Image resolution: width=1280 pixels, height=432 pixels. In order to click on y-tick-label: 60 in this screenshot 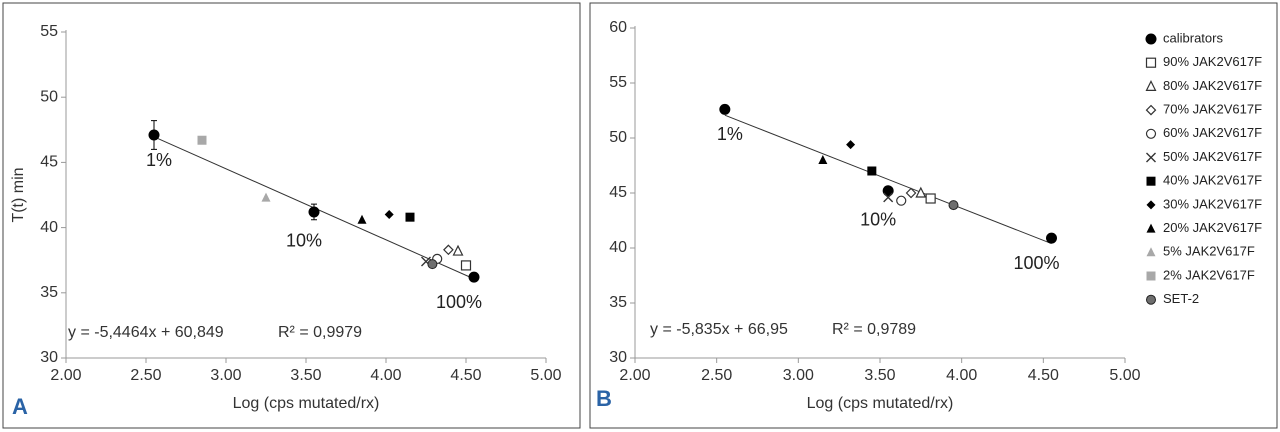, I will do `click(618, 27)`.